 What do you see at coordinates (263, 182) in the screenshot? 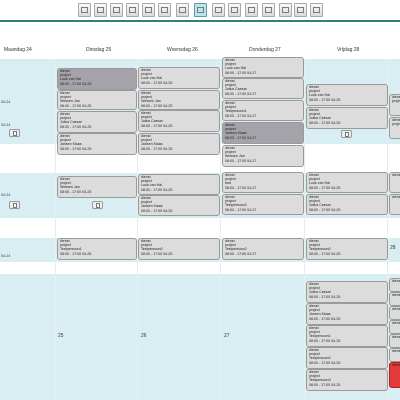
I see `event-tile: dienst project test 08:00 - 17:00 04-27` at bounding box center [263, 182].